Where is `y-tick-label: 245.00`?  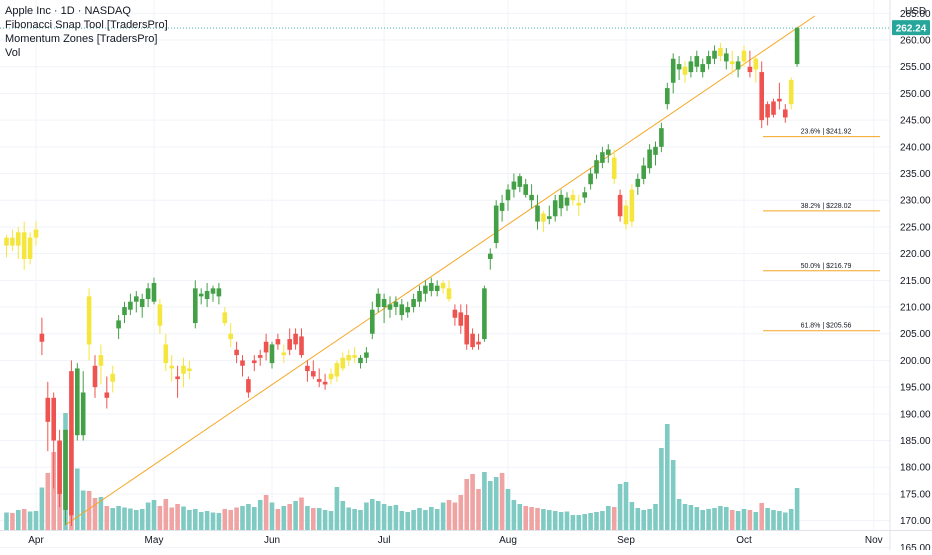
y-tick-label: 245.00 is located at coordinates (915, 121).